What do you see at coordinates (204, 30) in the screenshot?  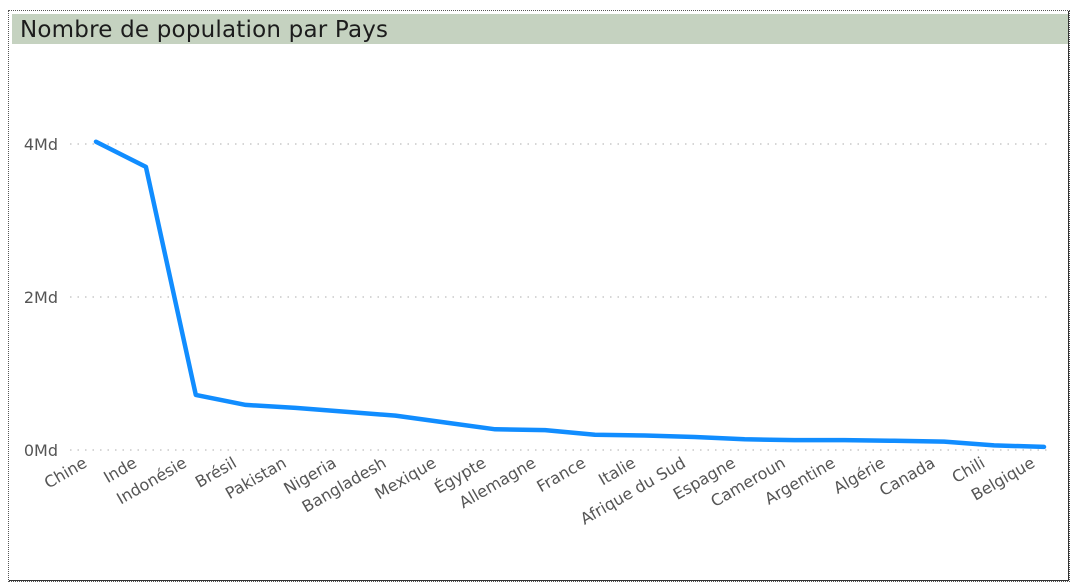 I see `chart-title: Nombre de population par Pays` at bounding box center [204, 30].